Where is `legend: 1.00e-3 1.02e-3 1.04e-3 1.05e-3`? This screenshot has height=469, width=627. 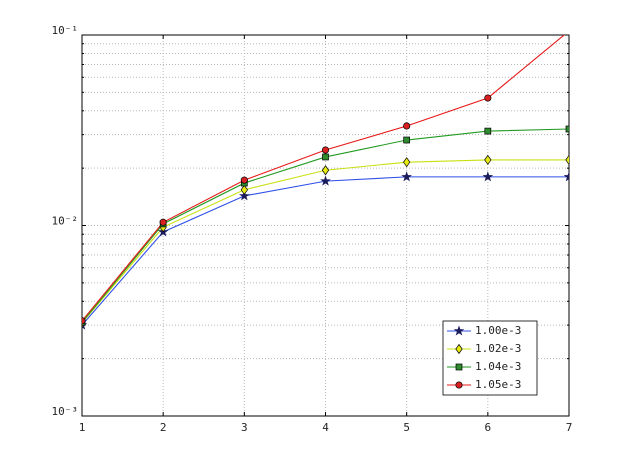
legend: 1.00e-3 1.02e-3 1.04e-3 1.05e-3 is located at coordinates (490, 358).